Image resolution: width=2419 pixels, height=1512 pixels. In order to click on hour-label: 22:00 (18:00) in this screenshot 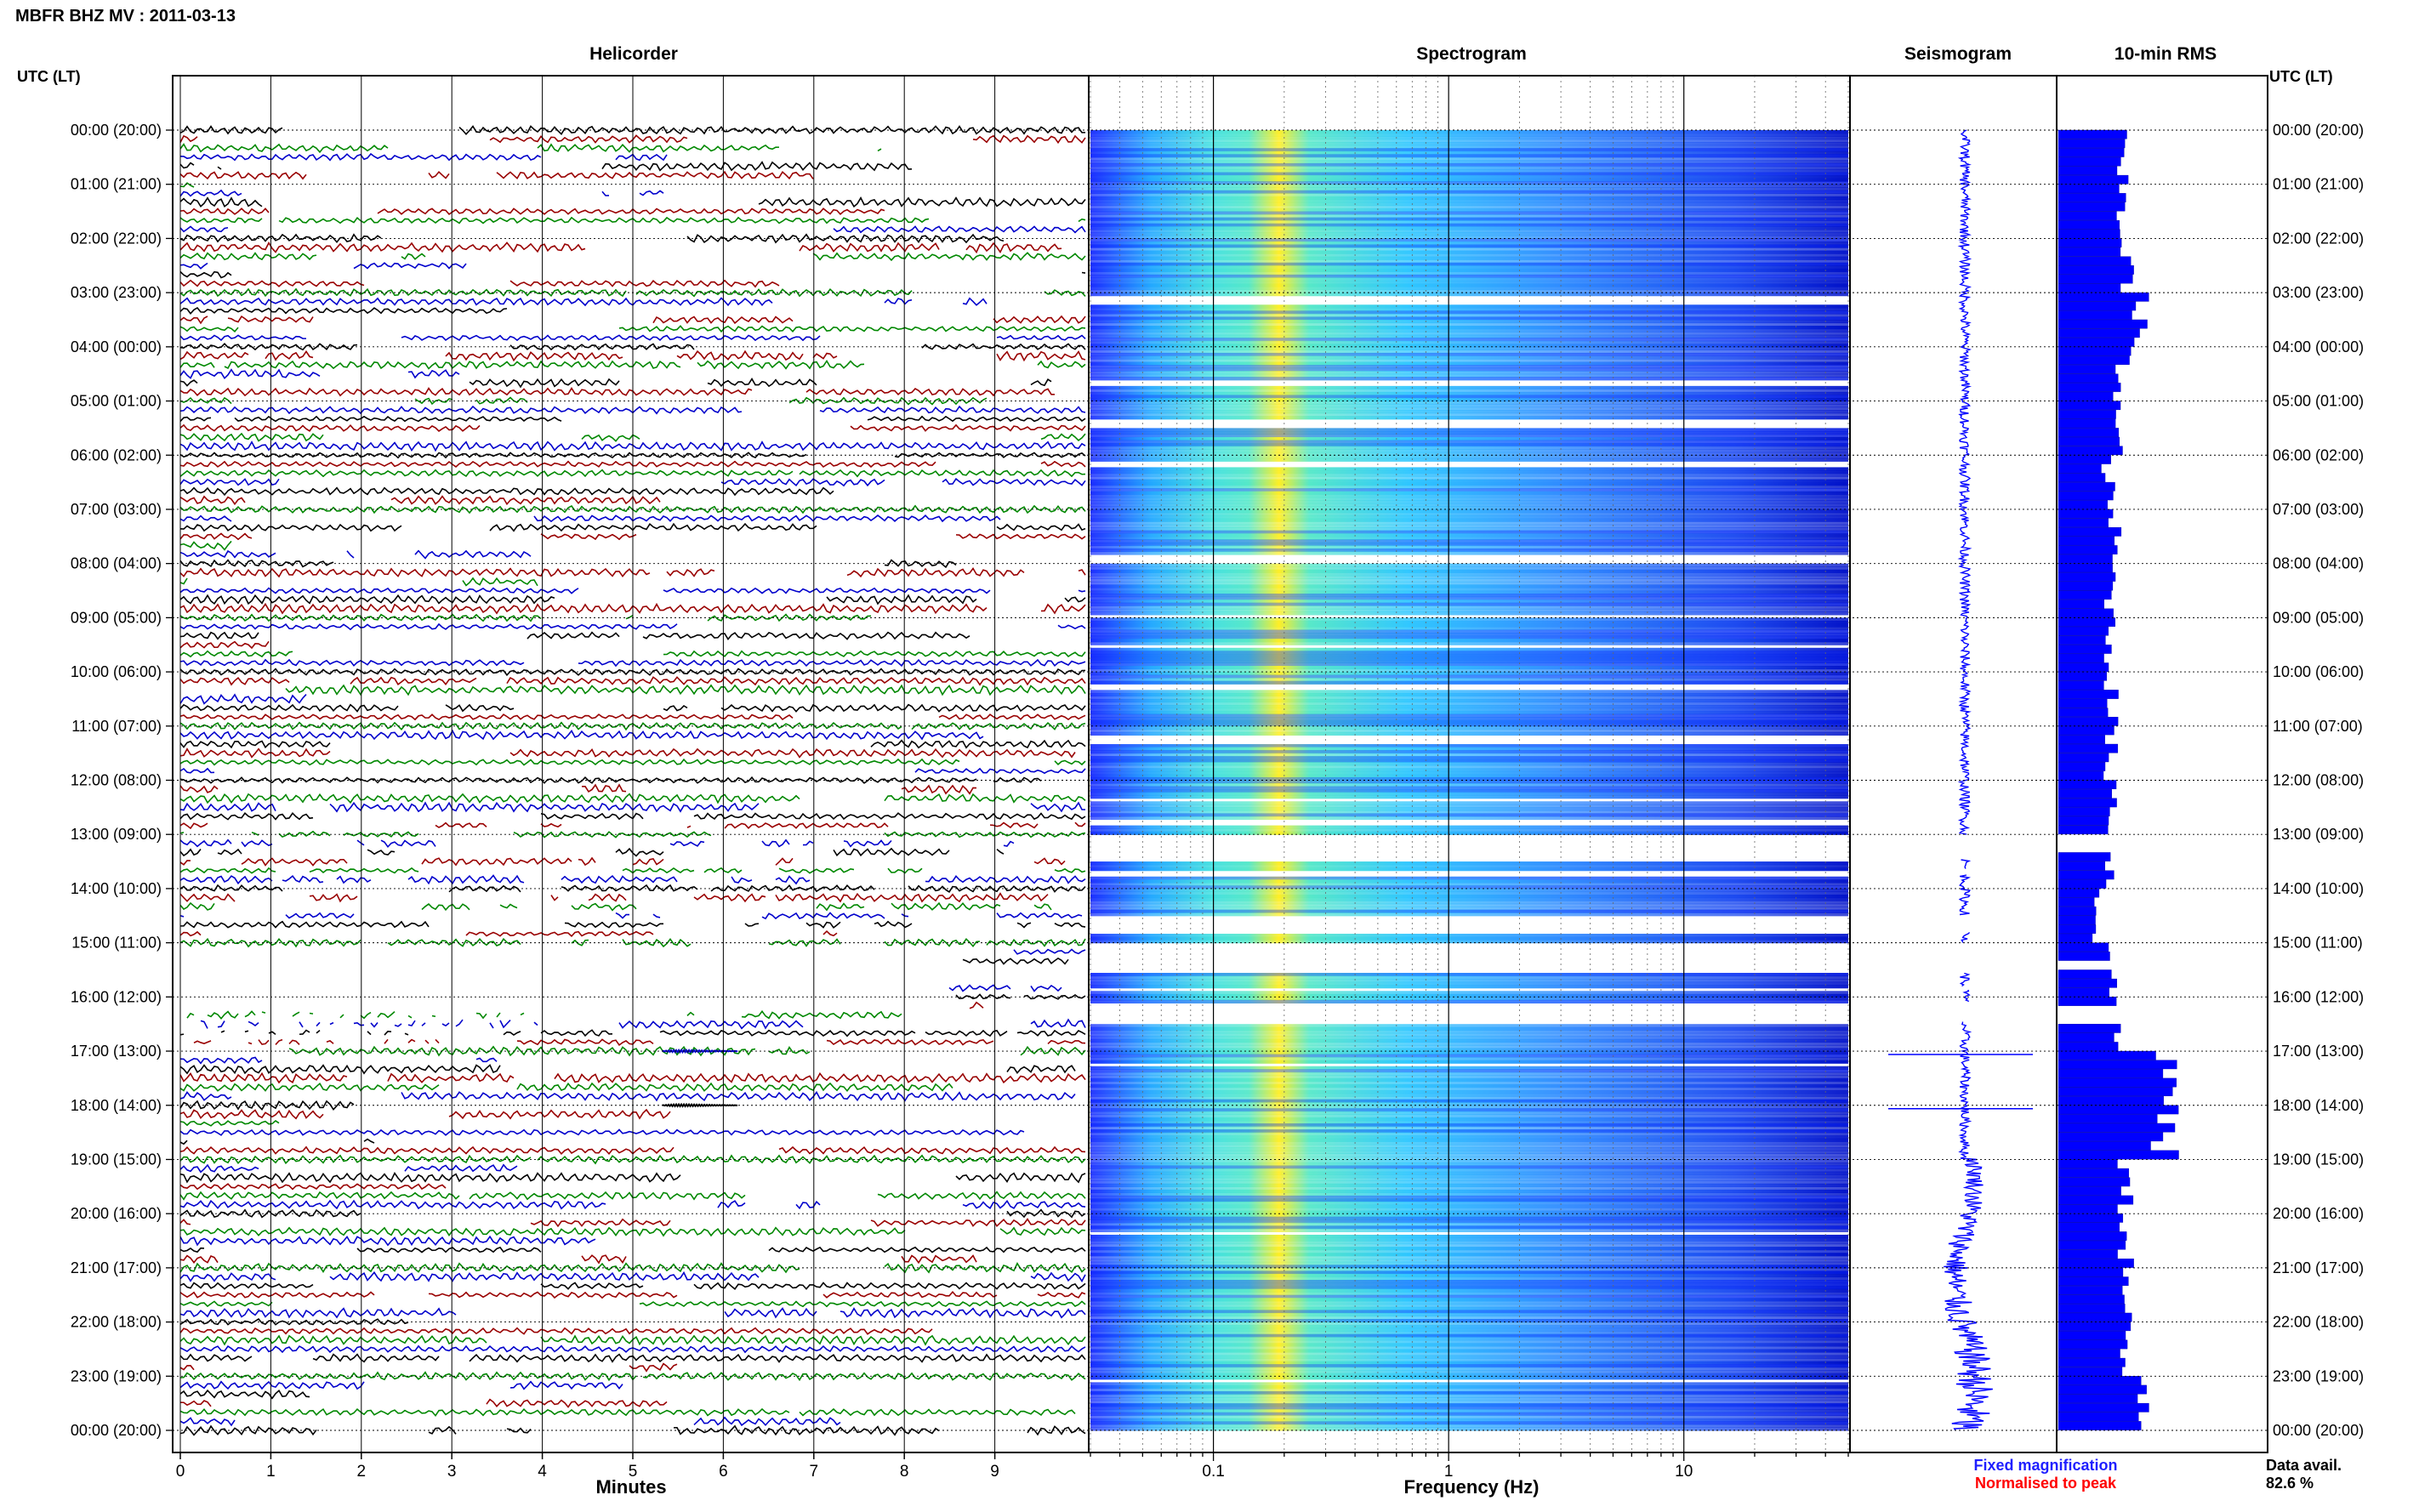, I will do `click(2318, 1322)`.